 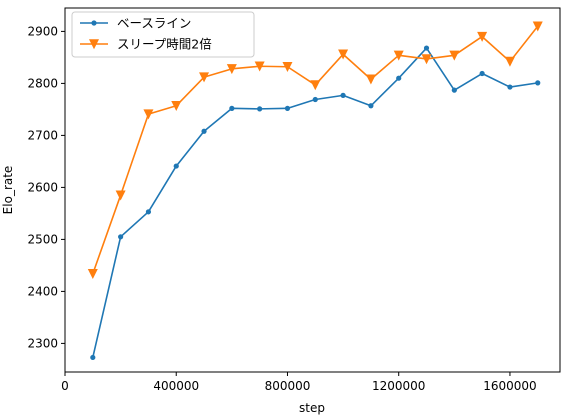 I want to click on legend-entry: ベースライン, so click(x=135, y=23).